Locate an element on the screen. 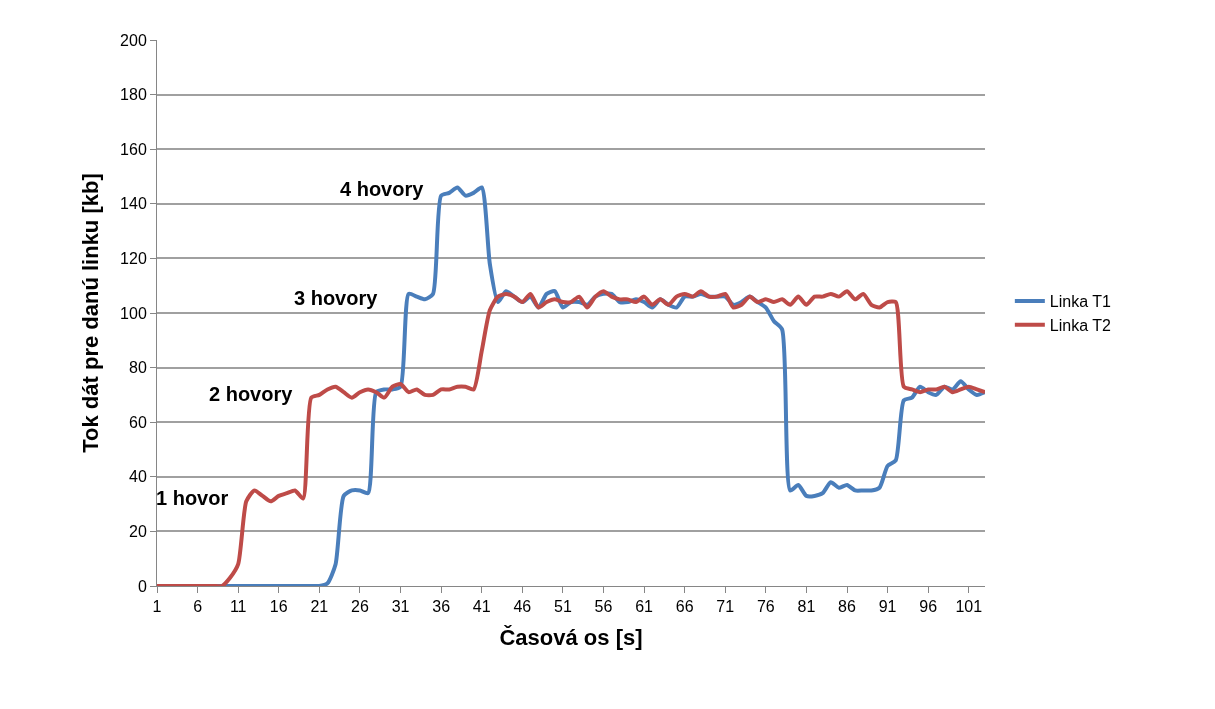  y-tick-label: 140 is located at coordinates (133, 204).